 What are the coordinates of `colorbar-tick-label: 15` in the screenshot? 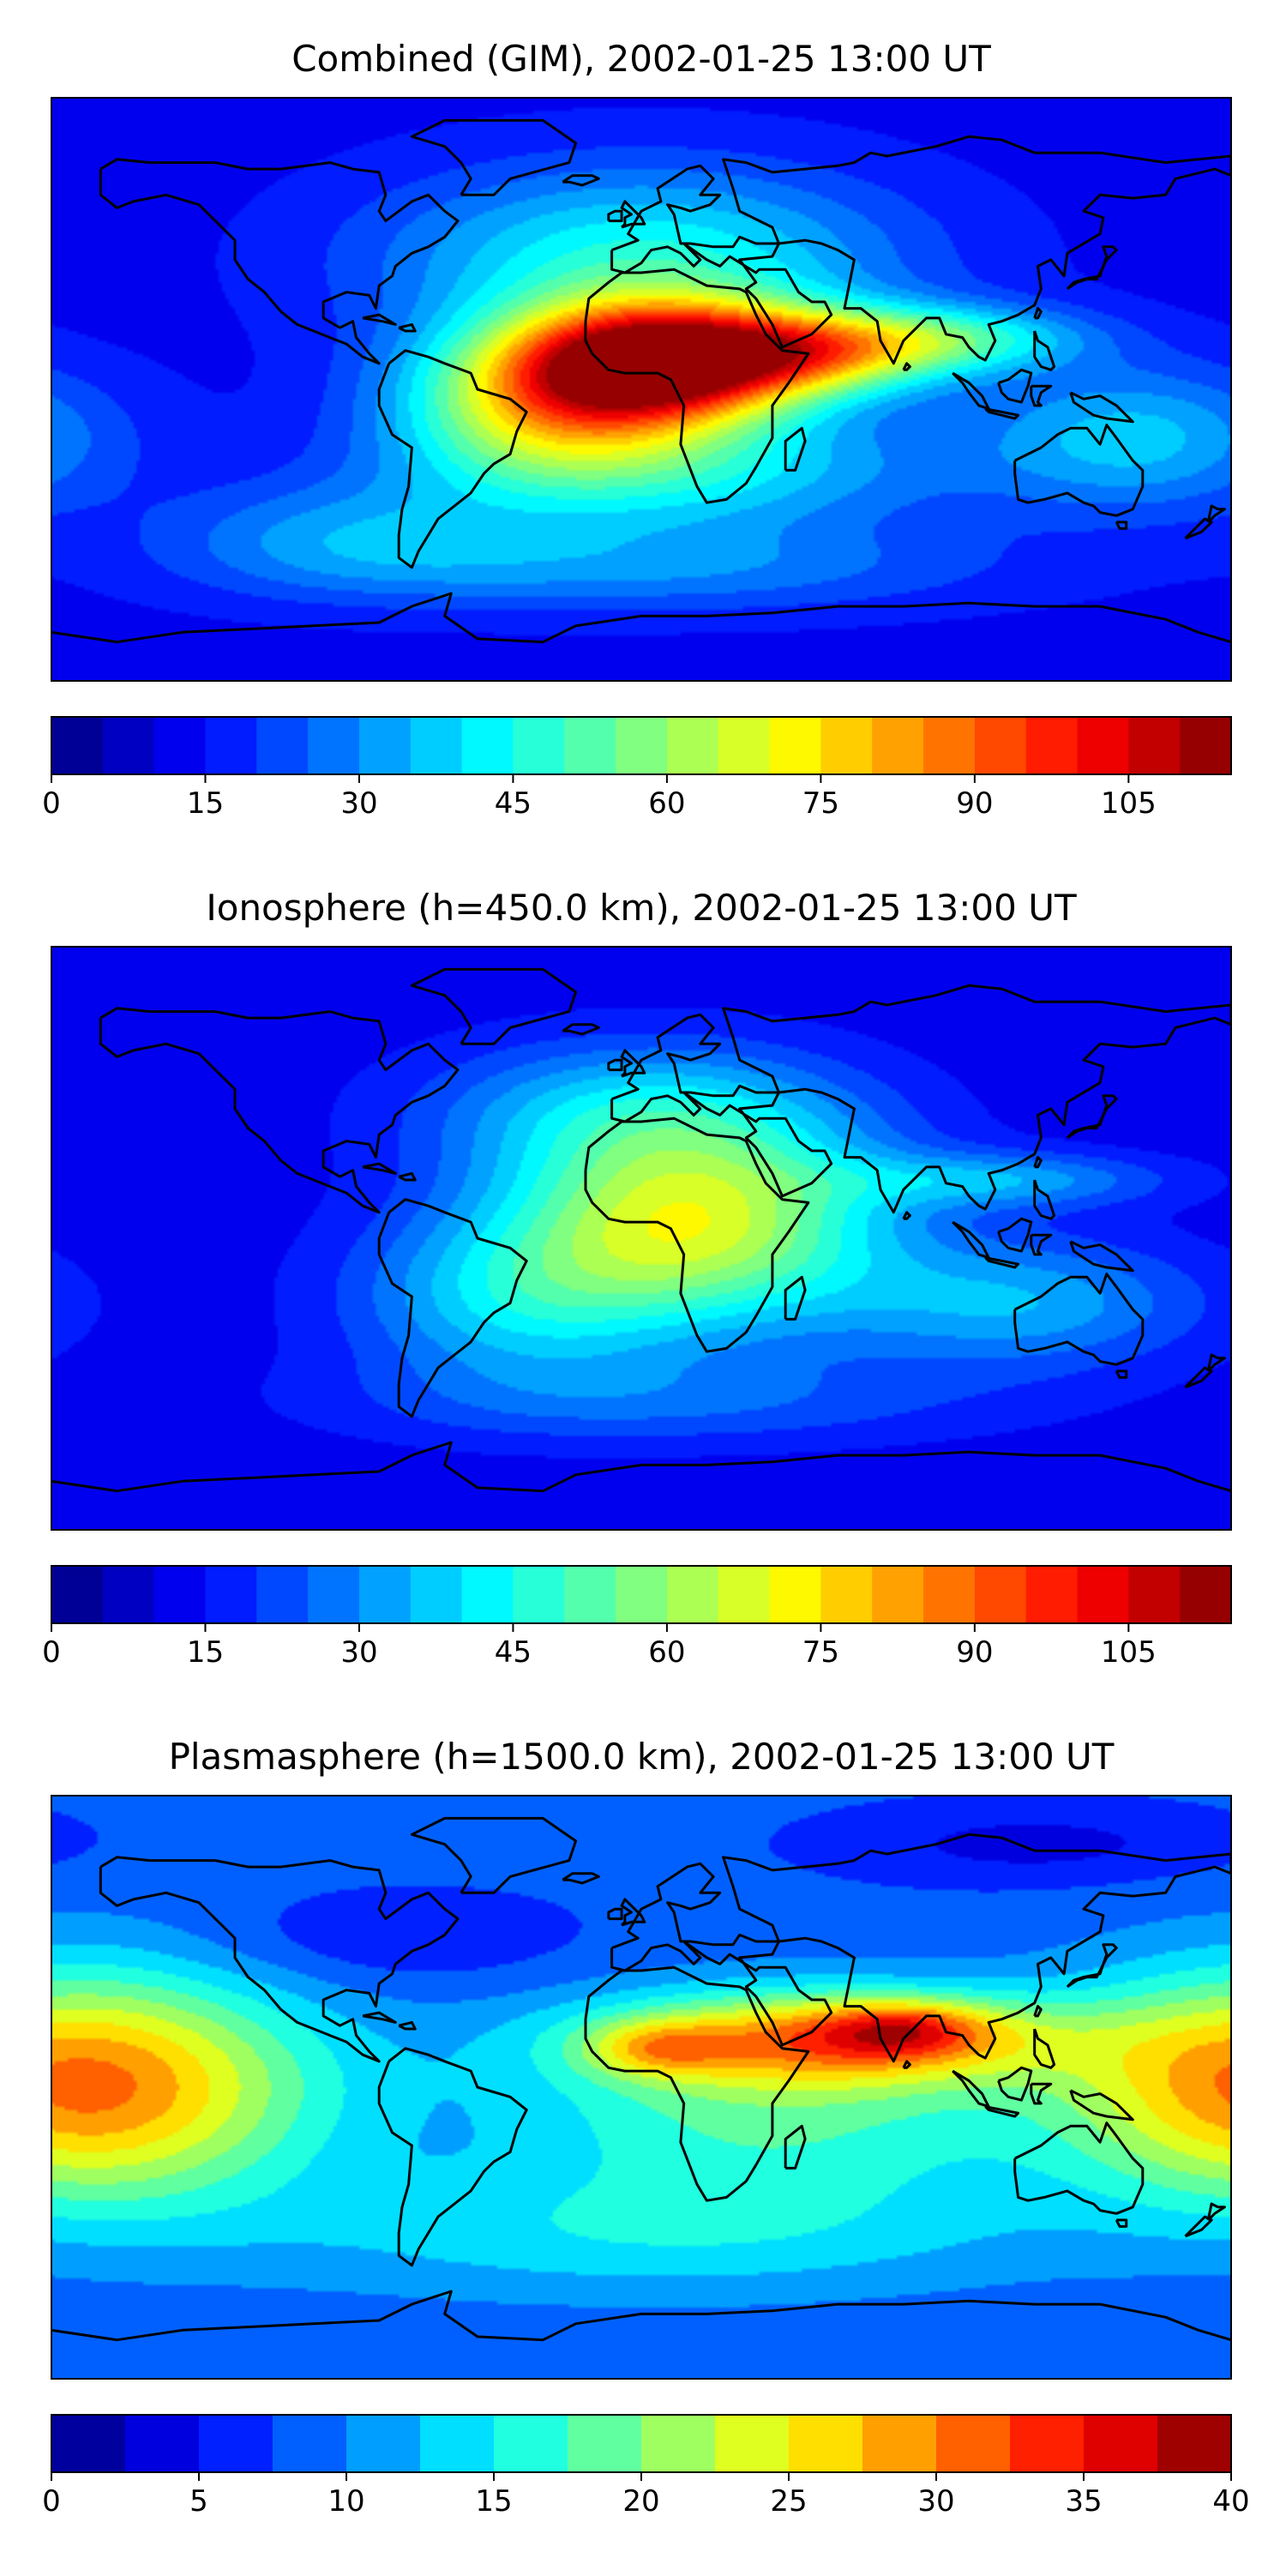 It's located at (205, 803).